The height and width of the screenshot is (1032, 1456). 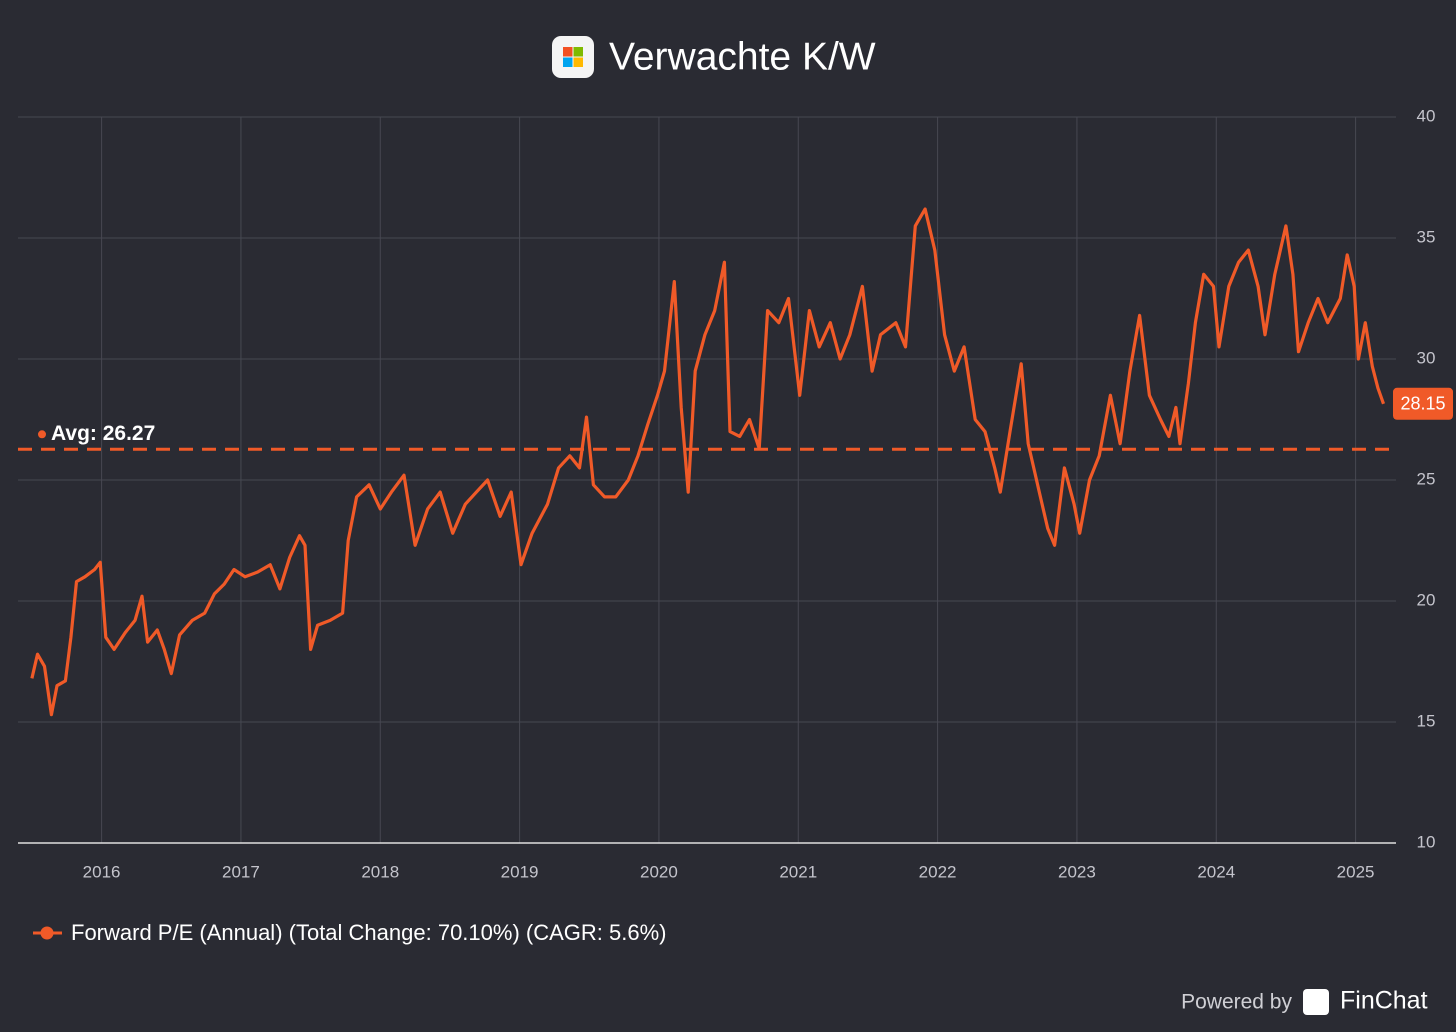 I want to click on average-dot, so click(x=42, y=434).